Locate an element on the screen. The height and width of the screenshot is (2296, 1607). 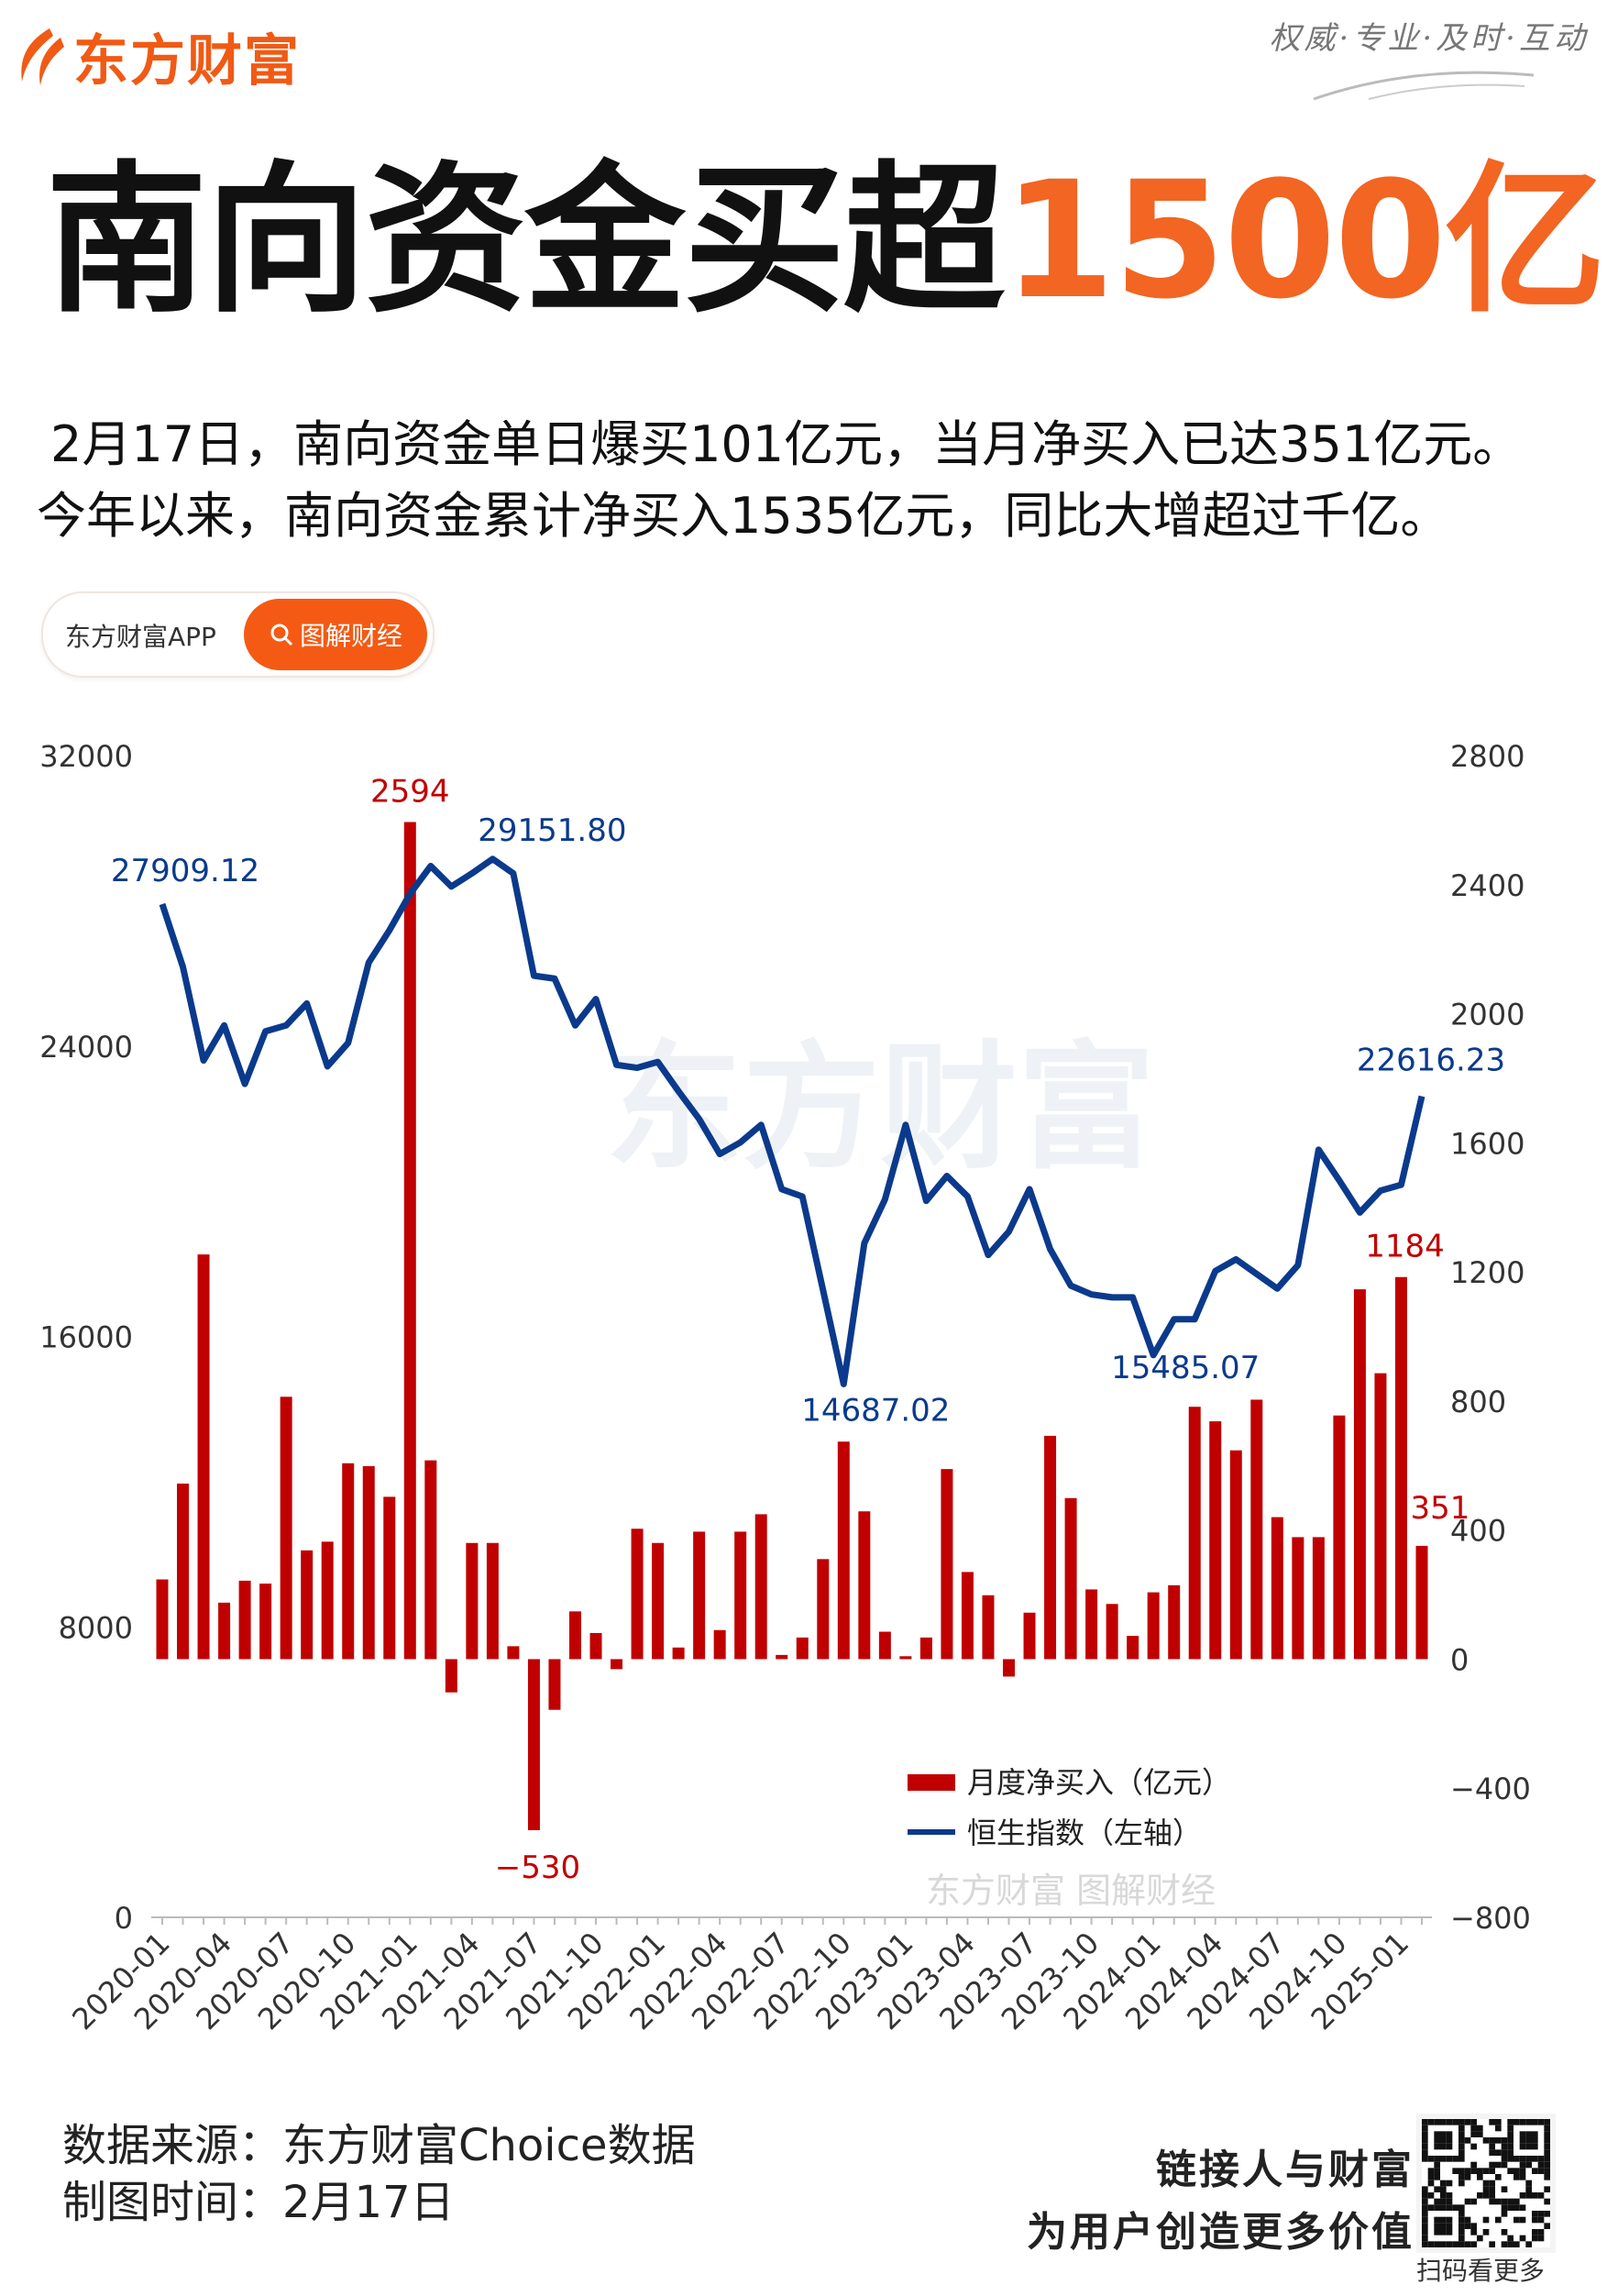
infographic-button: 图解财经 is located at coordinates (336, 634).